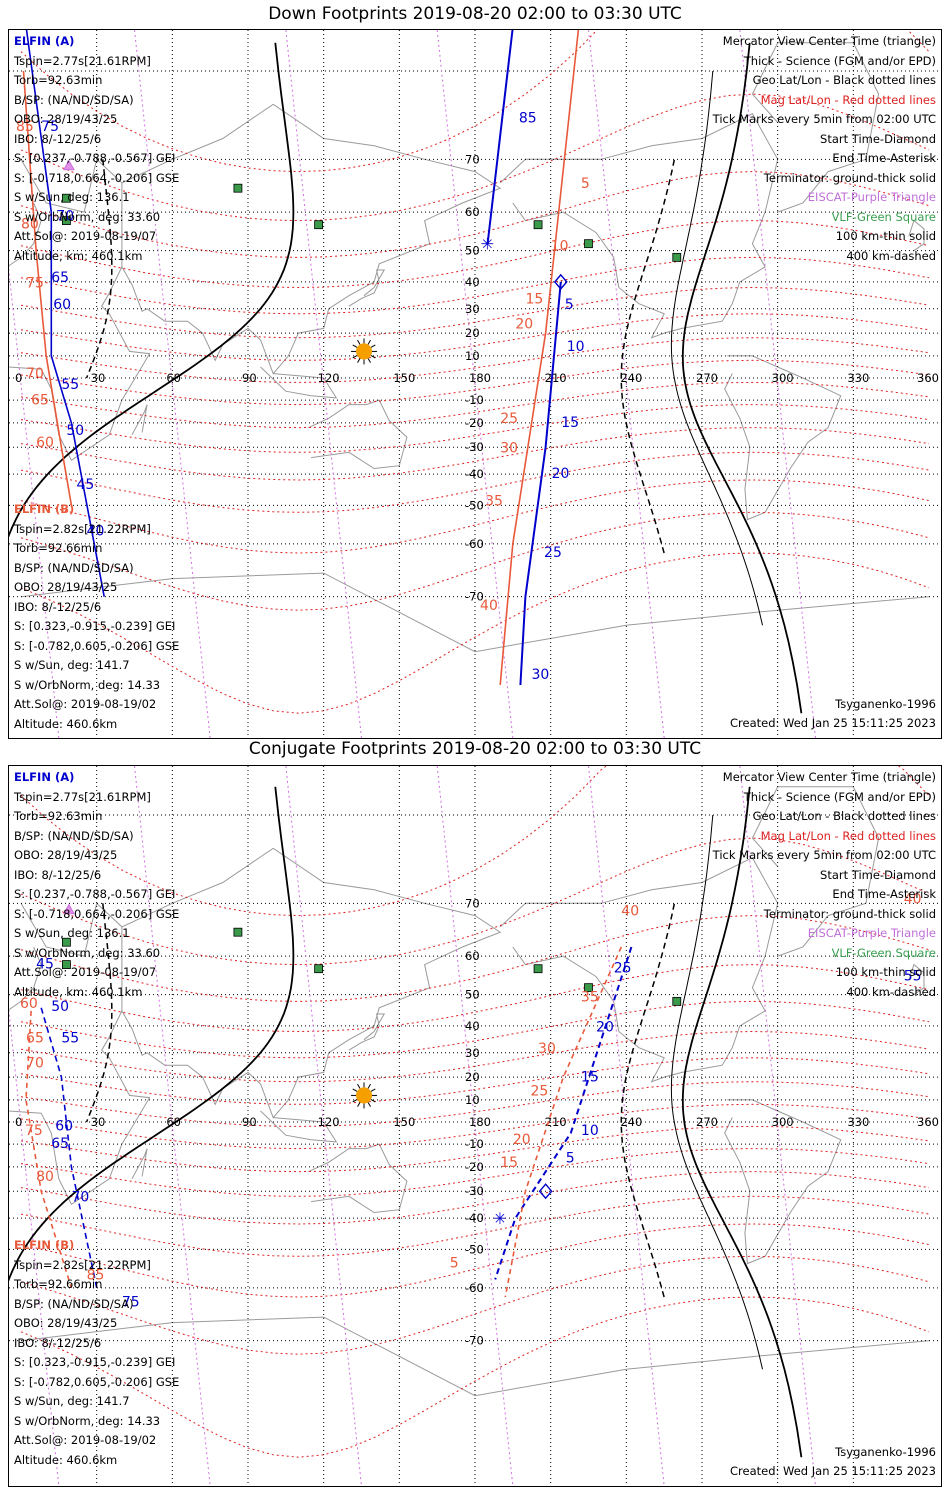 The image size is (950, 1500). Describe the element at coordinates (474, 1288) in the screenshot. I see `lat-label: -60` at that location.